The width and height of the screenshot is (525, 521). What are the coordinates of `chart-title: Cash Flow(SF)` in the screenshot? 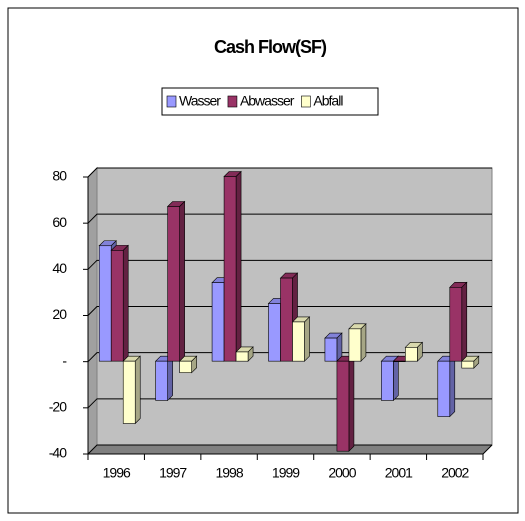 It's located at (270, 47).